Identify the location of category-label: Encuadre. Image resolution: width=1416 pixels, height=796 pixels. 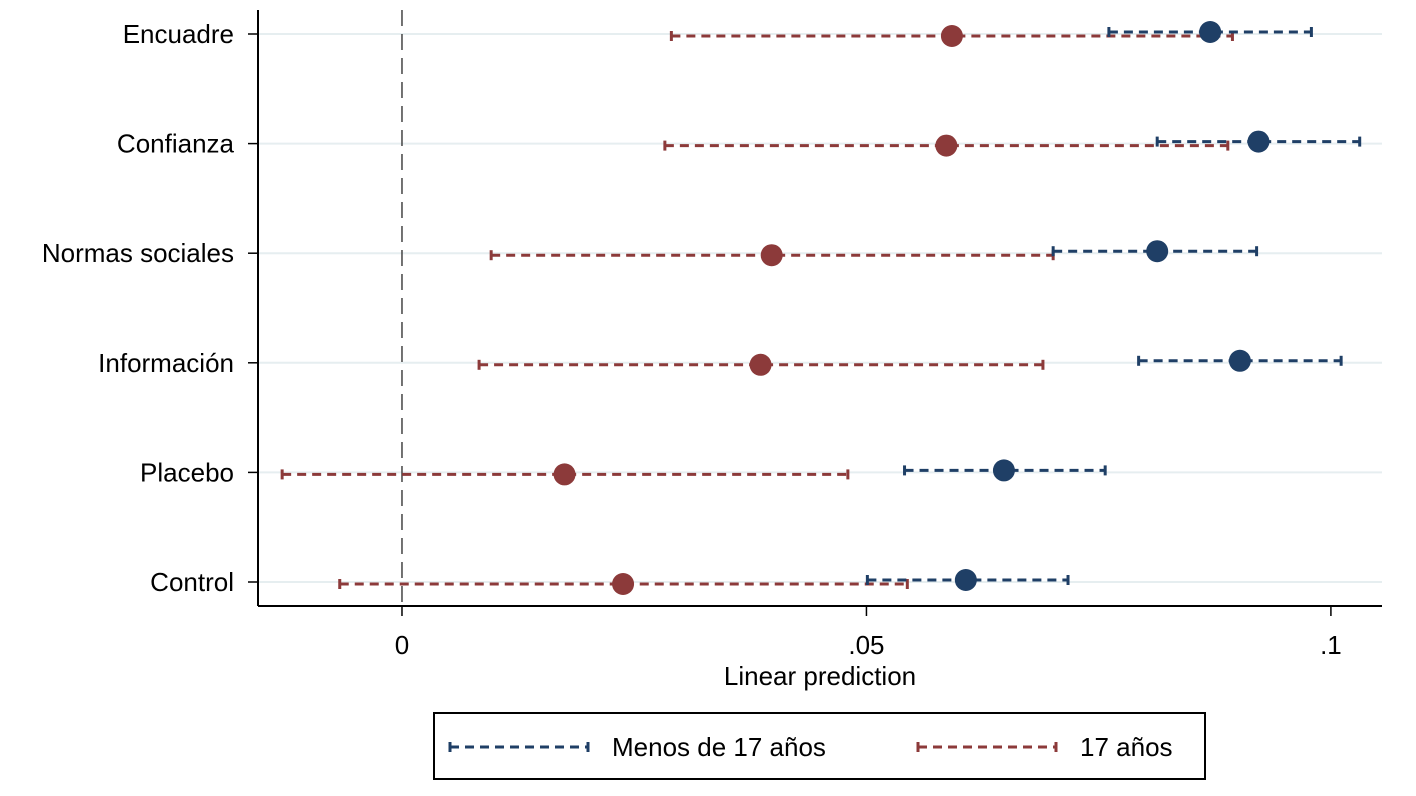
(178, 34).